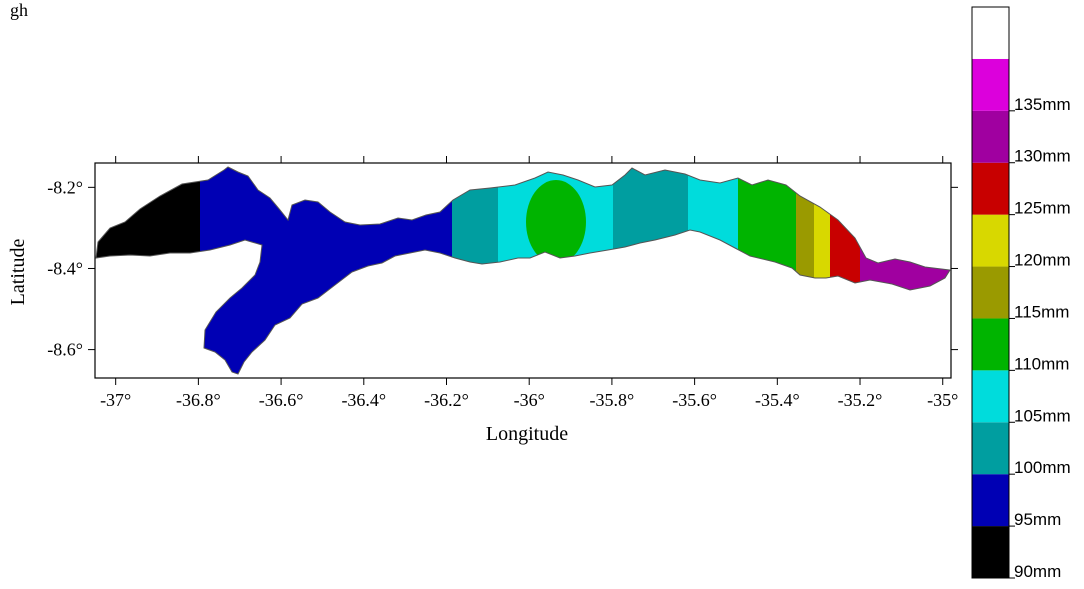 Image resolution: width=1084 pixels, height=589 pixels. I want to click on zone-105mm-b, so click(713, 270).